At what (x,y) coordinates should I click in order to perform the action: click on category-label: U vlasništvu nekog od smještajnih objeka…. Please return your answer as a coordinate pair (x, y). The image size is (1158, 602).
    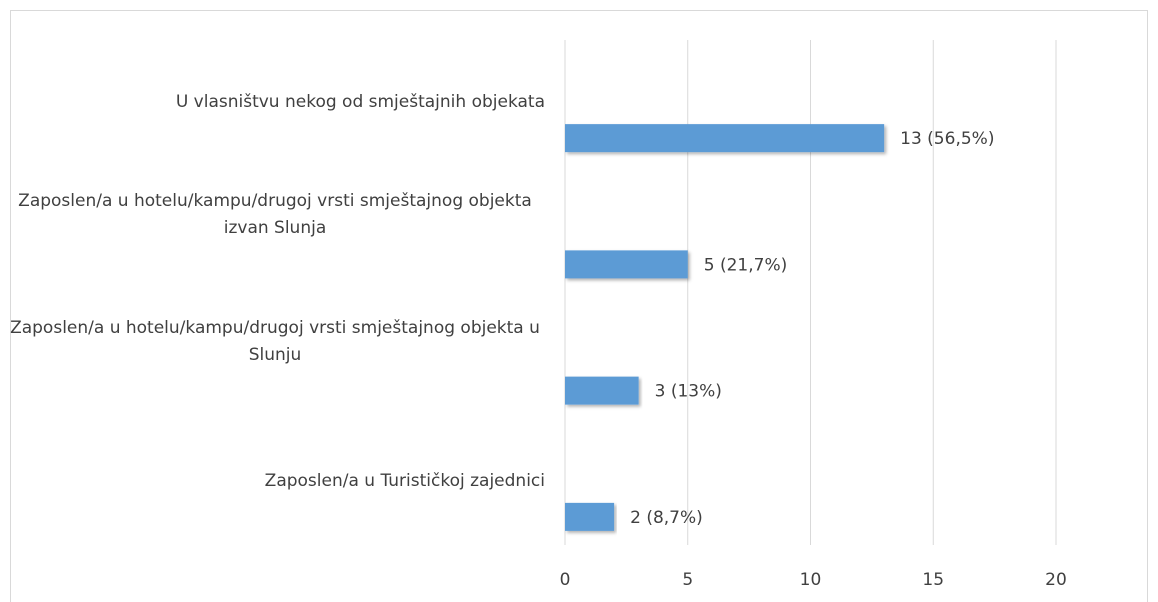
    Looking at the image, I should click on (360, 102).